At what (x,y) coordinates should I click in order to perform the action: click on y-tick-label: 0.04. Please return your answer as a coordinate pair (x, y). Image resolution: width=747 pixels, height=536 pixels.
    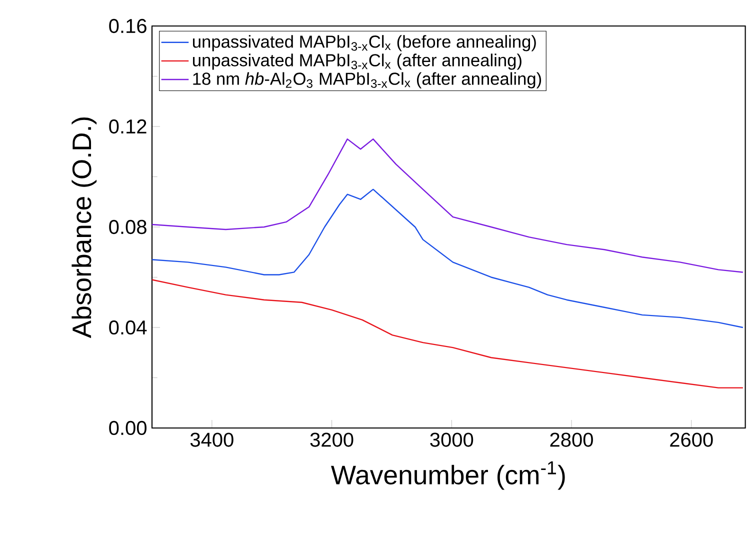
    Looking at the image, I should click on (128, 327).